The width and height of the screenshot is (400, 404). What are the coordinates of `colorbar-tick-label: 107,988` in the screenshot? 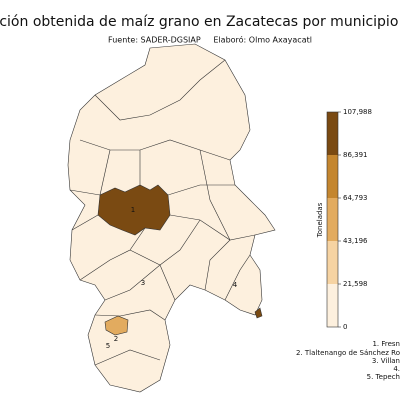 It's located at (357, 112).